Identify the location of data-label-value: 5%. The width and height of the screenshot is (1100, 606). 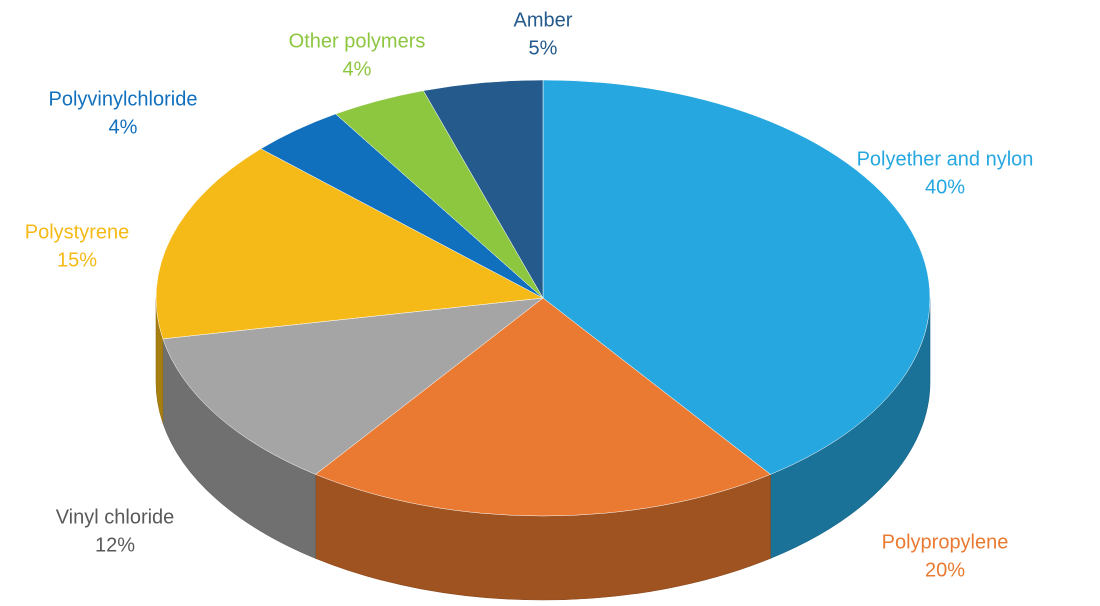
(543, 48).